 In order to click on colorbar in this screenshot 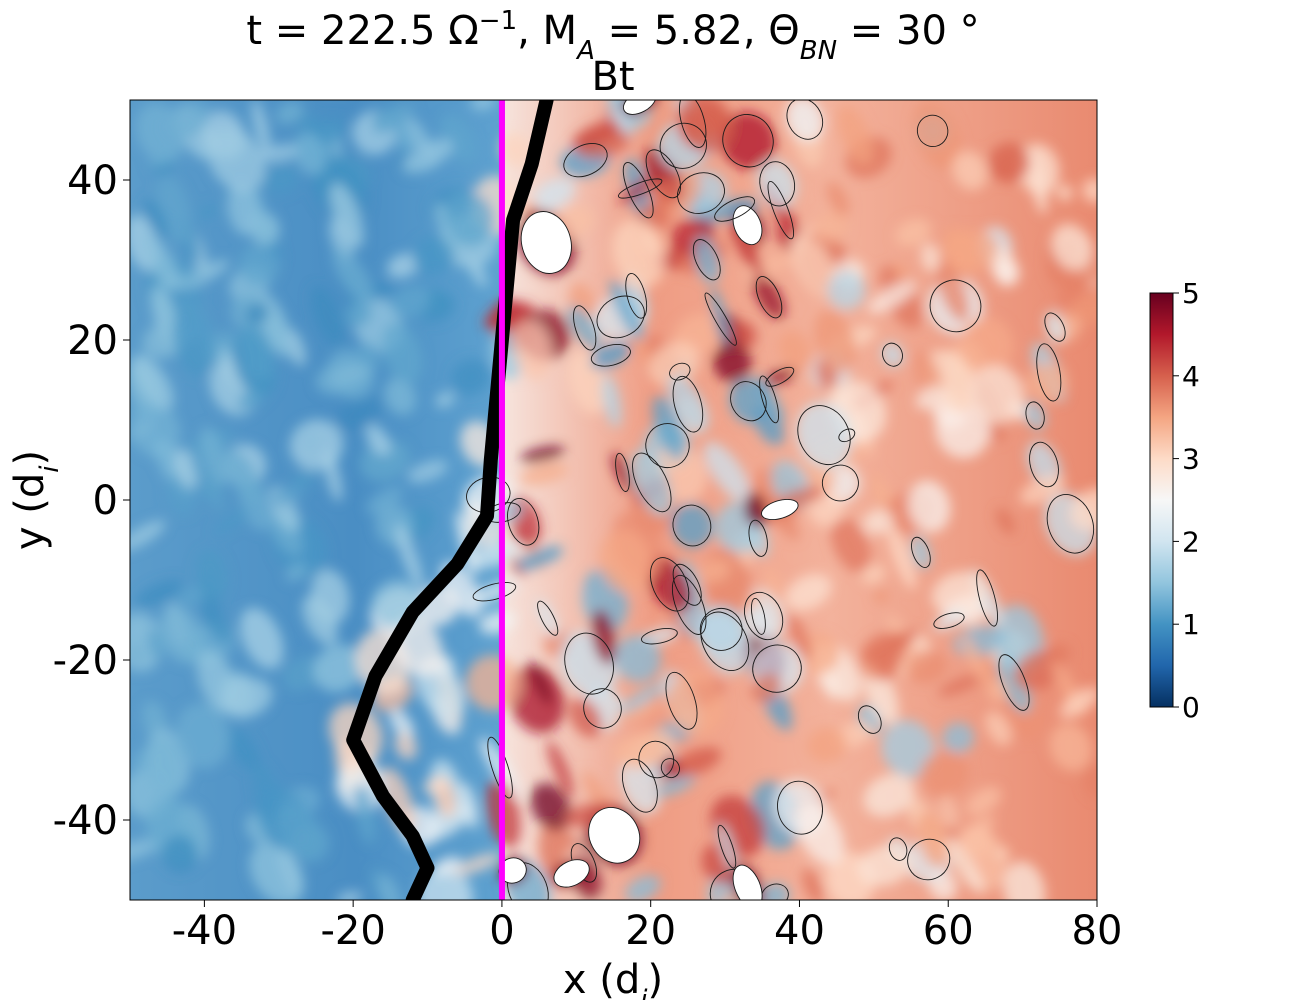, I will do `click(1161, 500)`.